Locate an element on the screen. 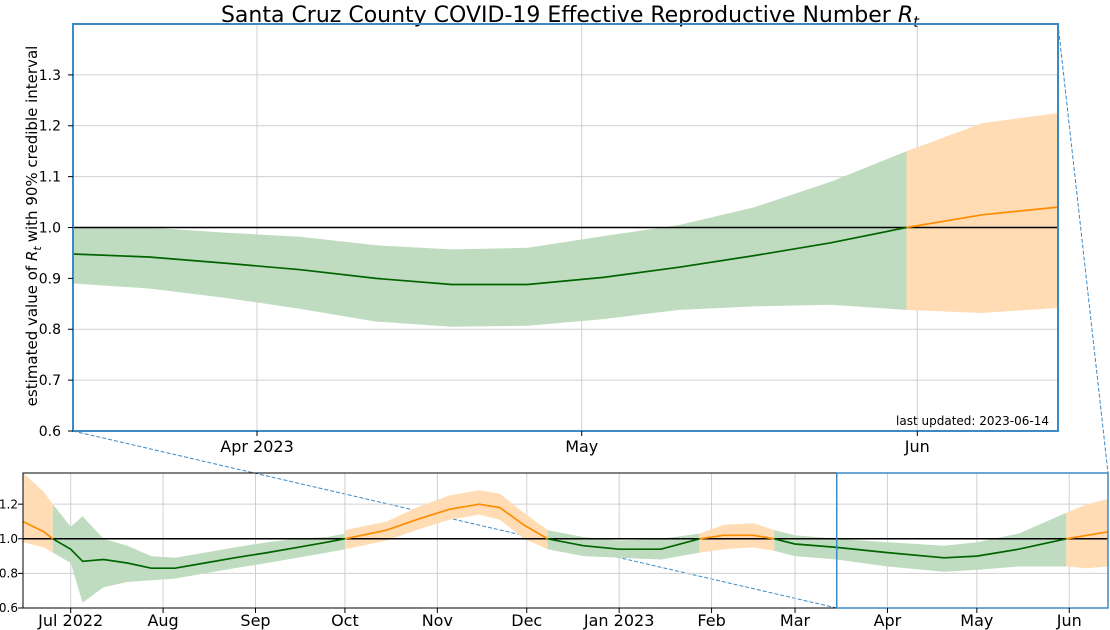 The height and width of the screenshot is (630, 1110). over-x-tick-label: Mar is located at coordinates (795, 620).